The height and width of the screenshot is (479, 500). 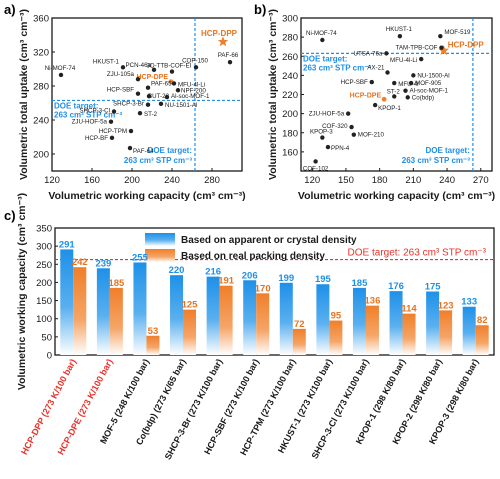 I want to click on point-label: AX-21, so click(x=376, y=68).